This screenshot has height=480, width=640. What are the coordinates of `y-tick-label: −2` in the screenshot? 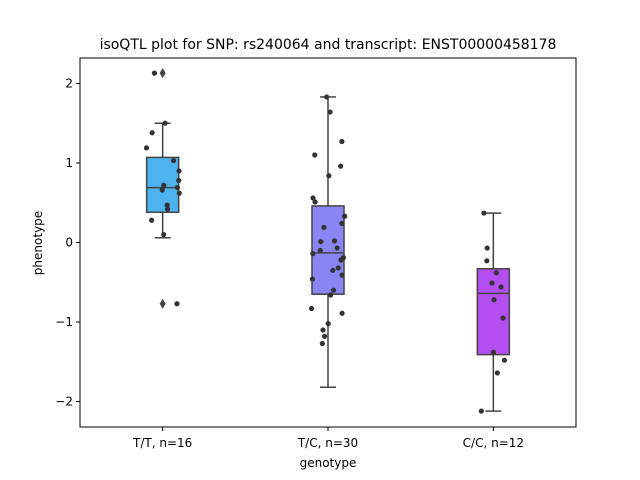 It's located at (64, 402).